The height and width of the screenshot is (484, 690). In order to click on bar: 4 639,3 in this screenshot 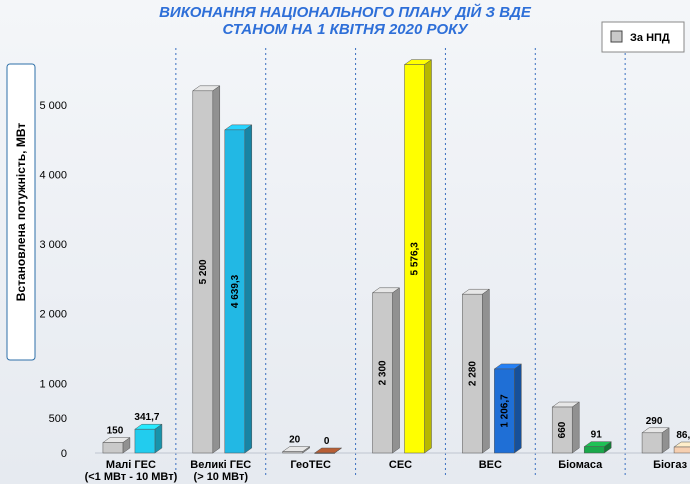, I will do `click(238, 289)`.